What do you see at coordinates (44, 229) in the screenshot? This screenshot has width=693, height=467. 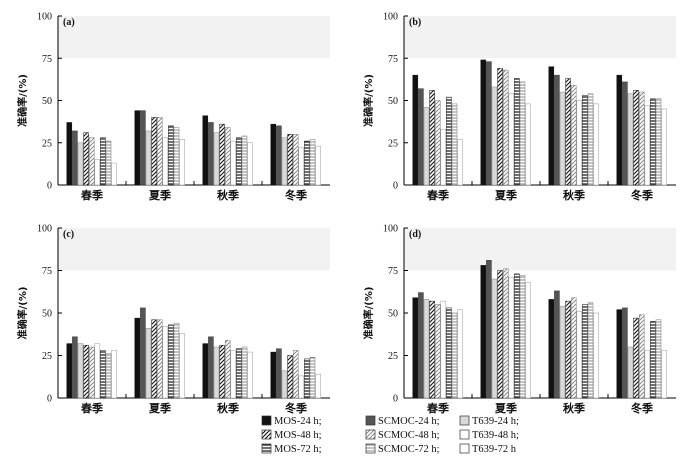 I see `y-tick-label: 100` at bounding box center [44, 229].